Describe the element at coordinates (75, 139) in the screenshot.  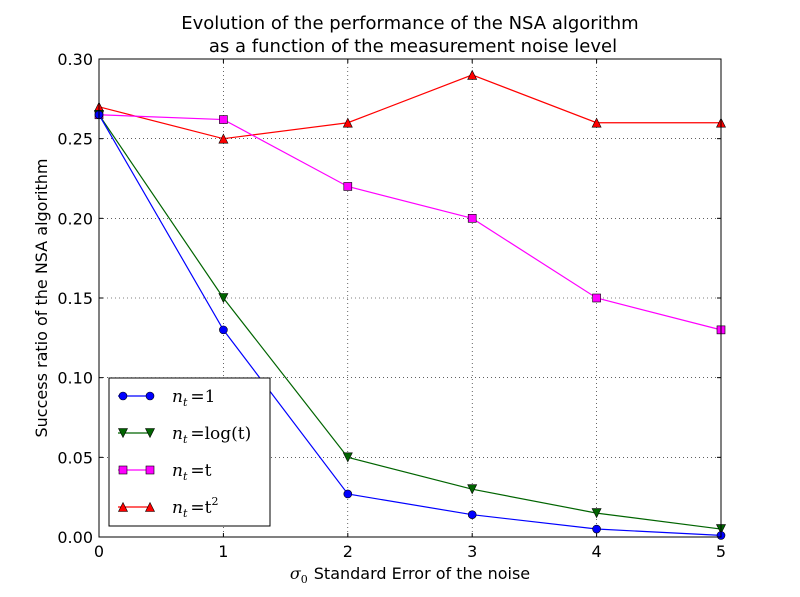
I see `y-tick-label: 0.25` at that location.